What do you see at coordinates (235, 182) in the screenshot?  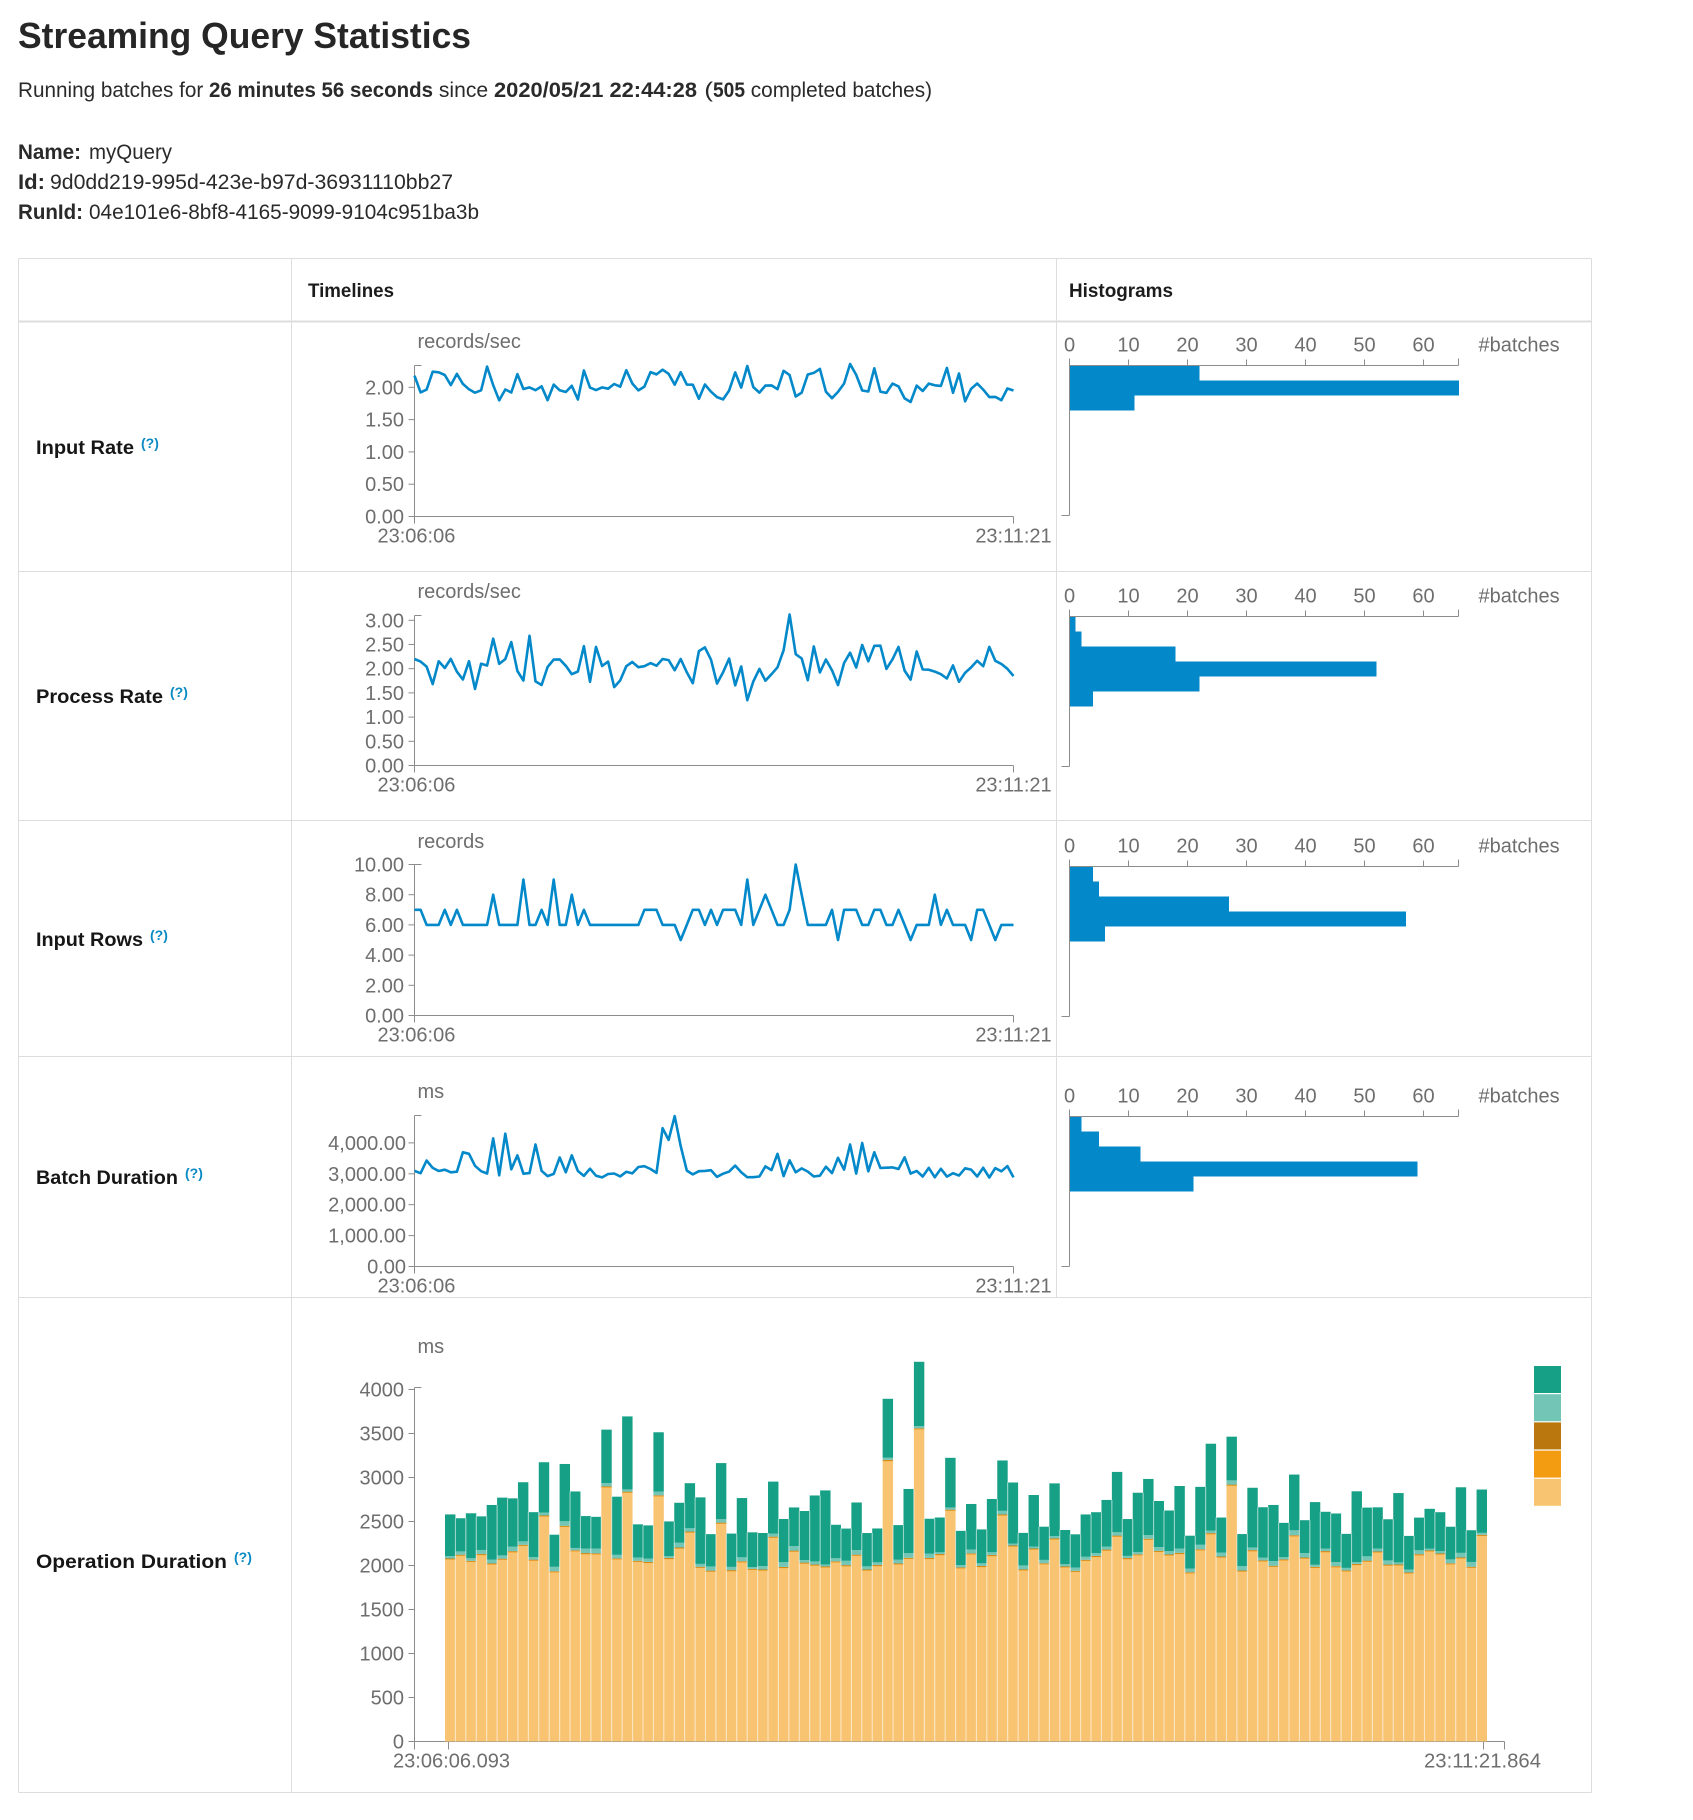 I see `svg-text:Id:9d0dd219-995d-423e-b97d-369: Id: 9d0dd219-995d-423e-b97d-36931110bb27` at bounding box center [235, 182].